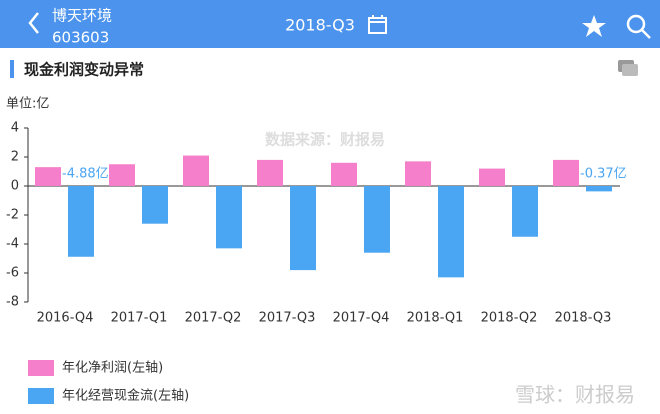  Describe the element at coordinates (112, 368) in the screenshot. I see `legend-label: 年化净利润(左轴)` at that location.